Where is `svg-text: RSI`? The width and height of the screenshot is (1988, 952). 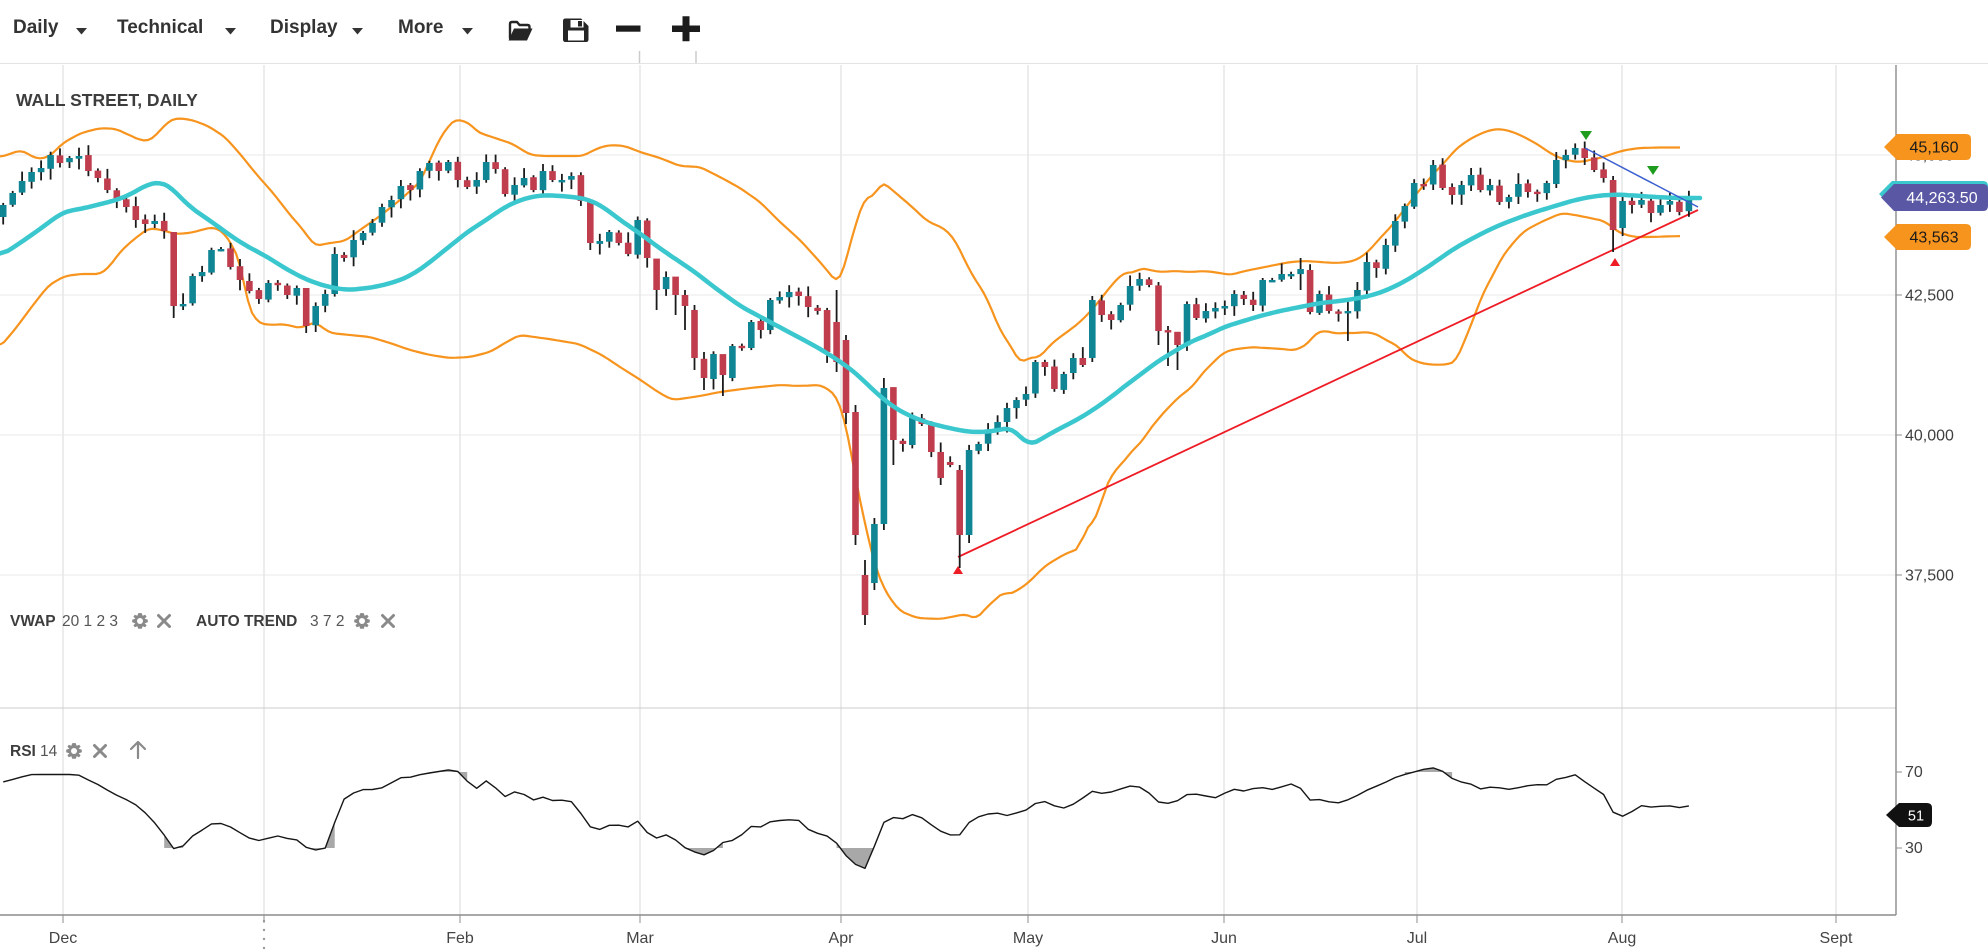 svg-text: RSI is located at coordinates (23, 751).